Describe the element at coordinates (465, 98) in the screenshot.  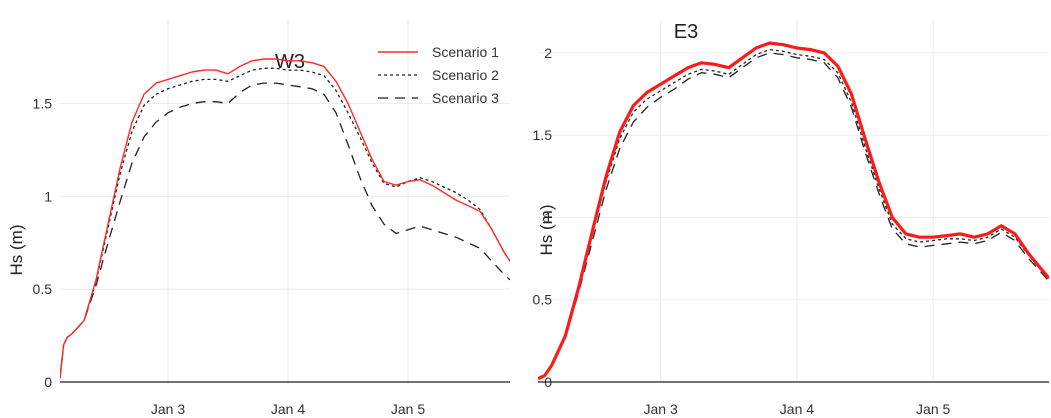
I see `legend-label: Scenario 3` at that location.